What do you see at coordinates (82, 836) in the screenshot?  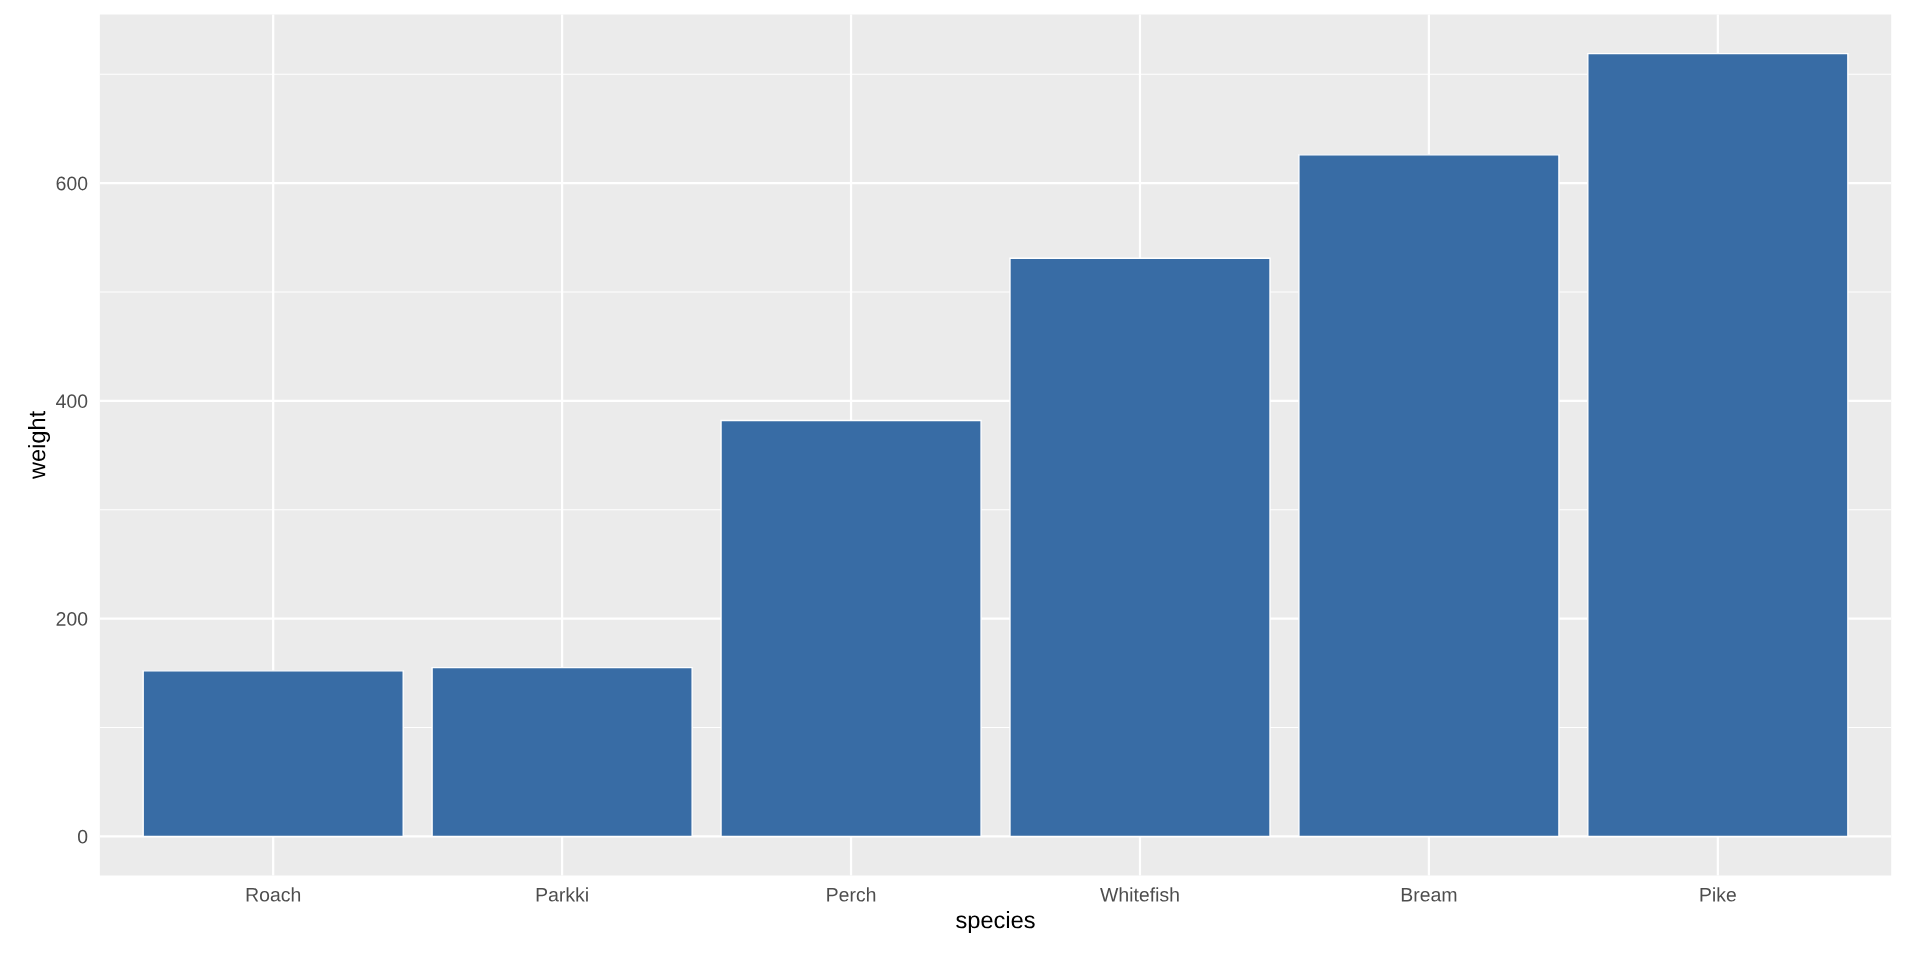 I see `y-tick-label: 0` at bounding box center [82, 836].